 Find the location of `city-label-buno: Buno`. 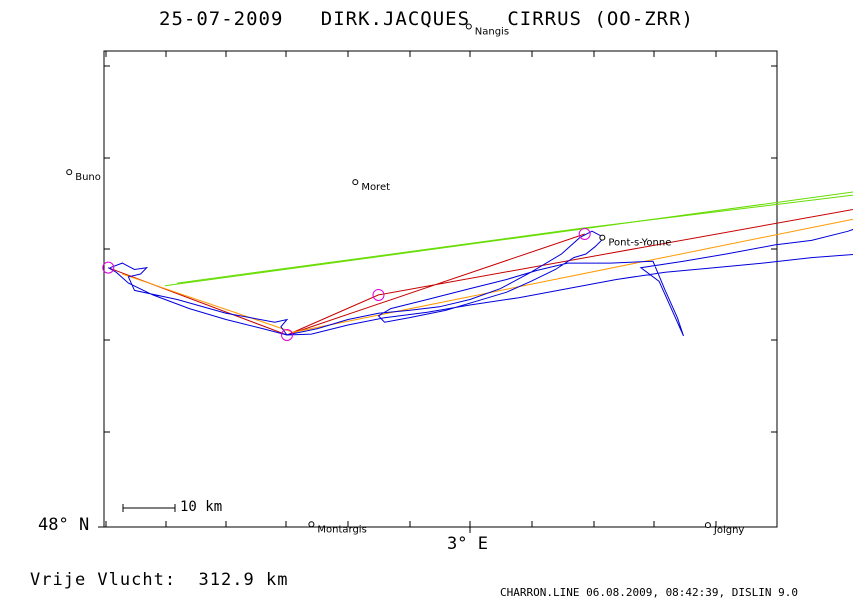

city-label-buno: Buno is located at coordinates (88, 177).